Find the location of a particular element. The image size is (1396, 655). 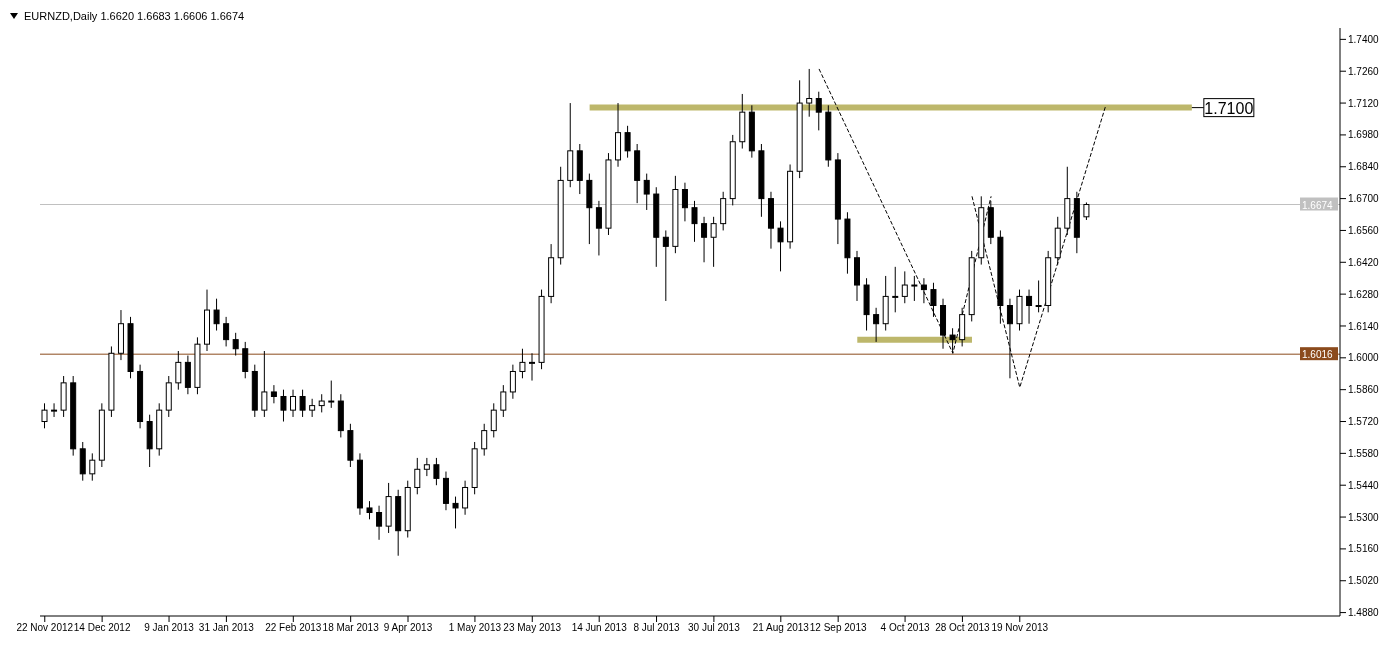

x-tick-label: 12 Sep 2013 is located at coordinates (838, 628).